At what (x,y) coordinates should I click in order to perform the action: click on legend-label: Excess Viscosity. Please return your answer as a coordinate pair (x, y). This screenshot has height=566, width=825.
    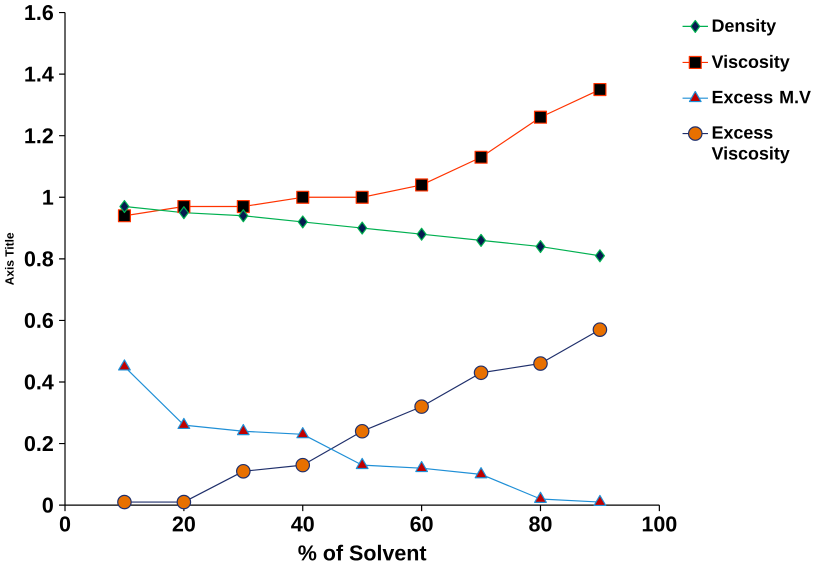
    Looking at the image, I should click on (751, 145).